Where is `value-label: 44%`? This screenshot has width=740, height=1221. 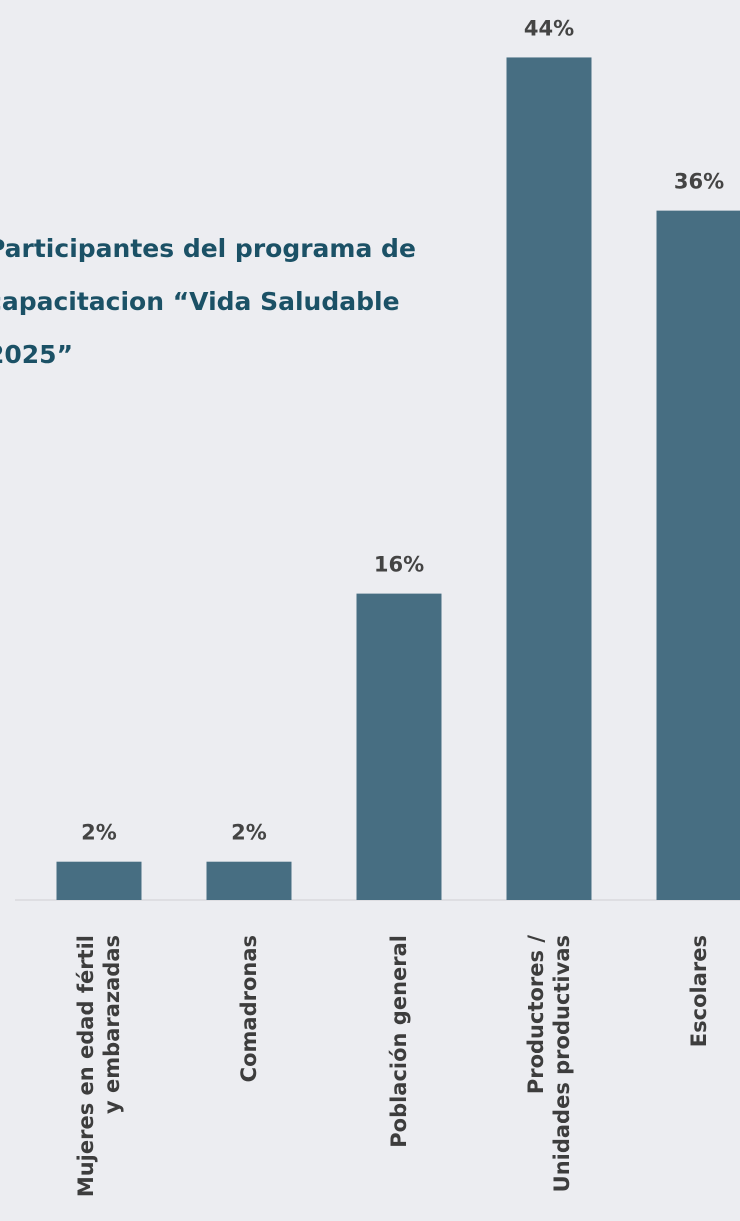 value-label: 44% is located at coordinates (549, 28).